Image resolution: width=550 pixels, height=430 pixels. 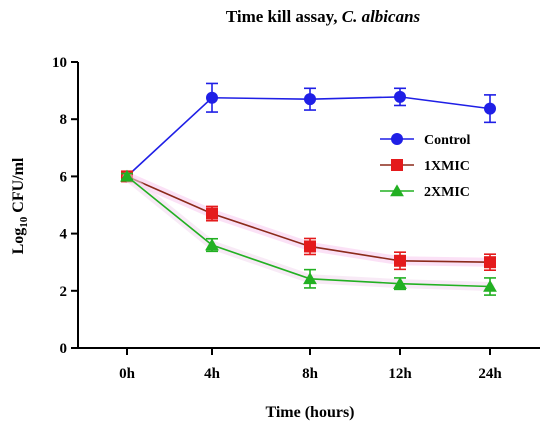 What do you see at coordinates (447, 192) in the screenshot?
I see `legend-label: 2XMIC` at bounding box center [447, 192].